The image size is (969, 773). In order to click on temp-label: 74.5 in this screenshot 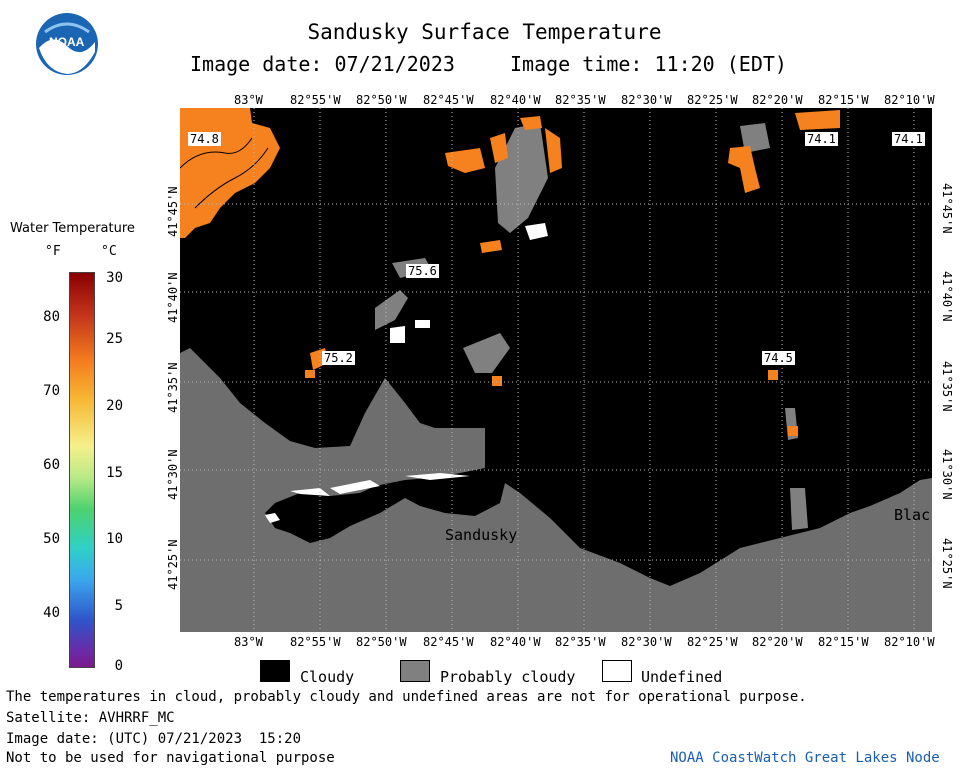, I will do `click(778, 358)`.